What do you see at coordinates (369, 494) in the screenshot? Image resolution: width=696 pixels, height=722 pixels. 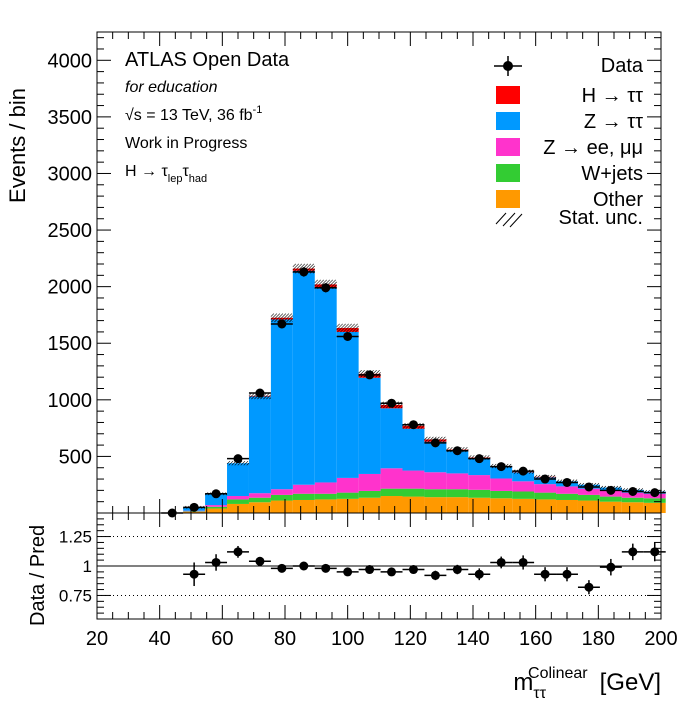 I see `bar-w+jets-9` at bounding box center [369, 494].